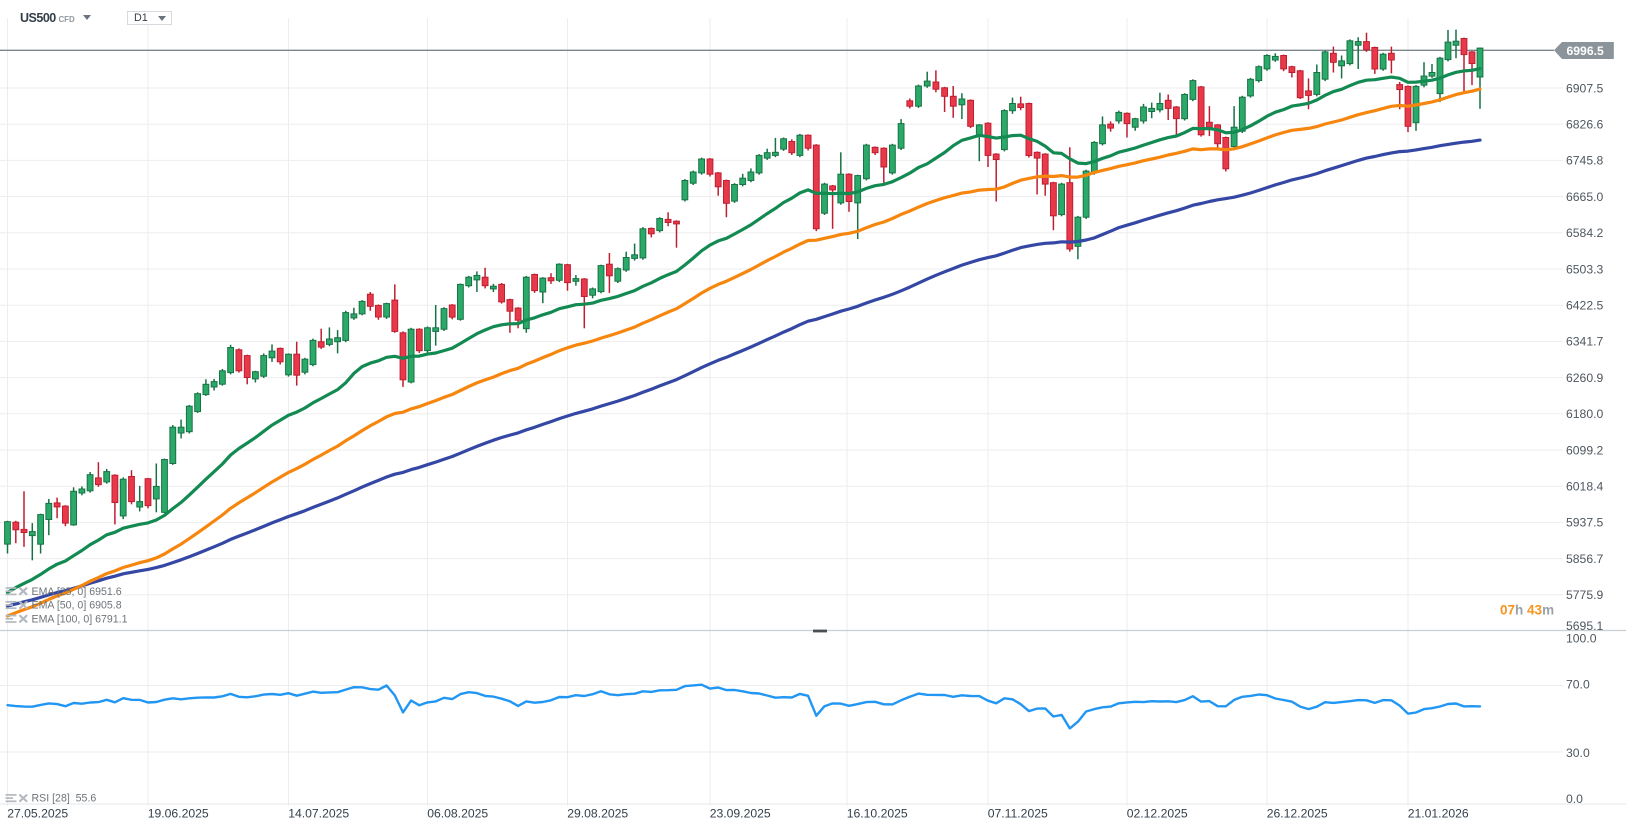  What do you see at coordinates (877, 814) in the screenshot?
I see `svg-text: 16.10.2025` at bounding box center [877, 814].